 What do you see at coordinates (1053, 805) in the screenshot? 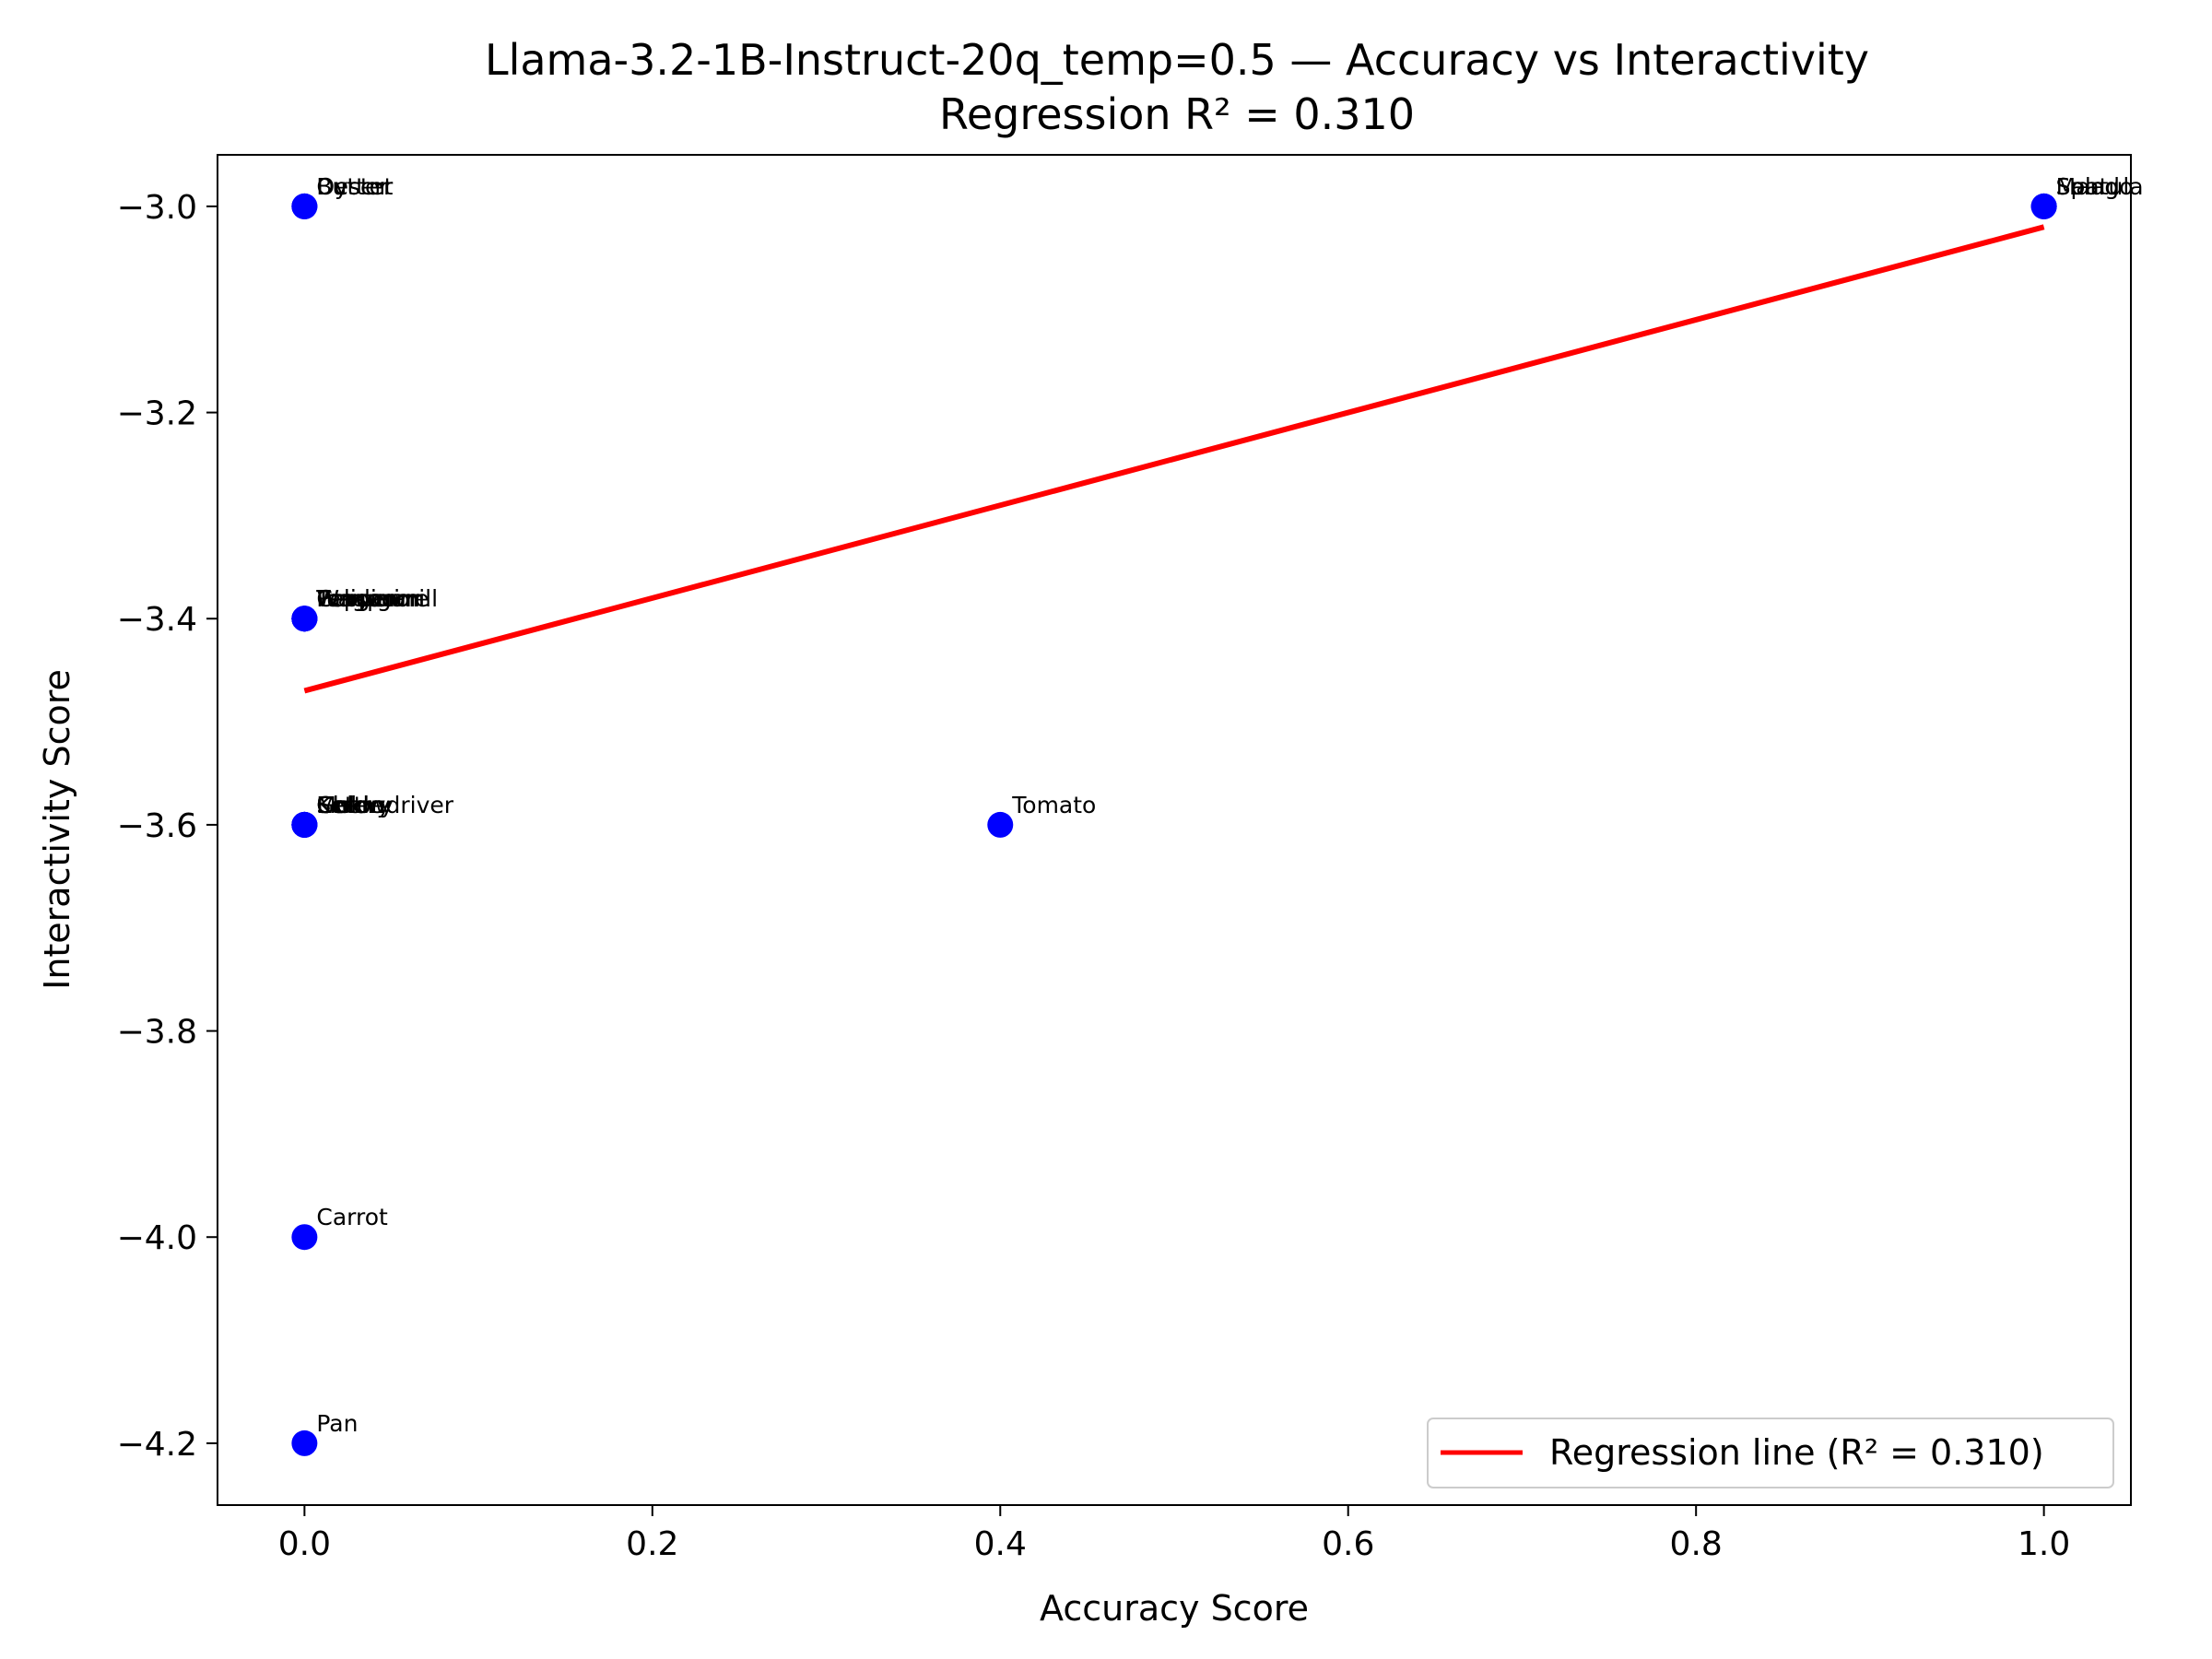
I see `point-label: Tomato` at bounding box center [1053, 805].